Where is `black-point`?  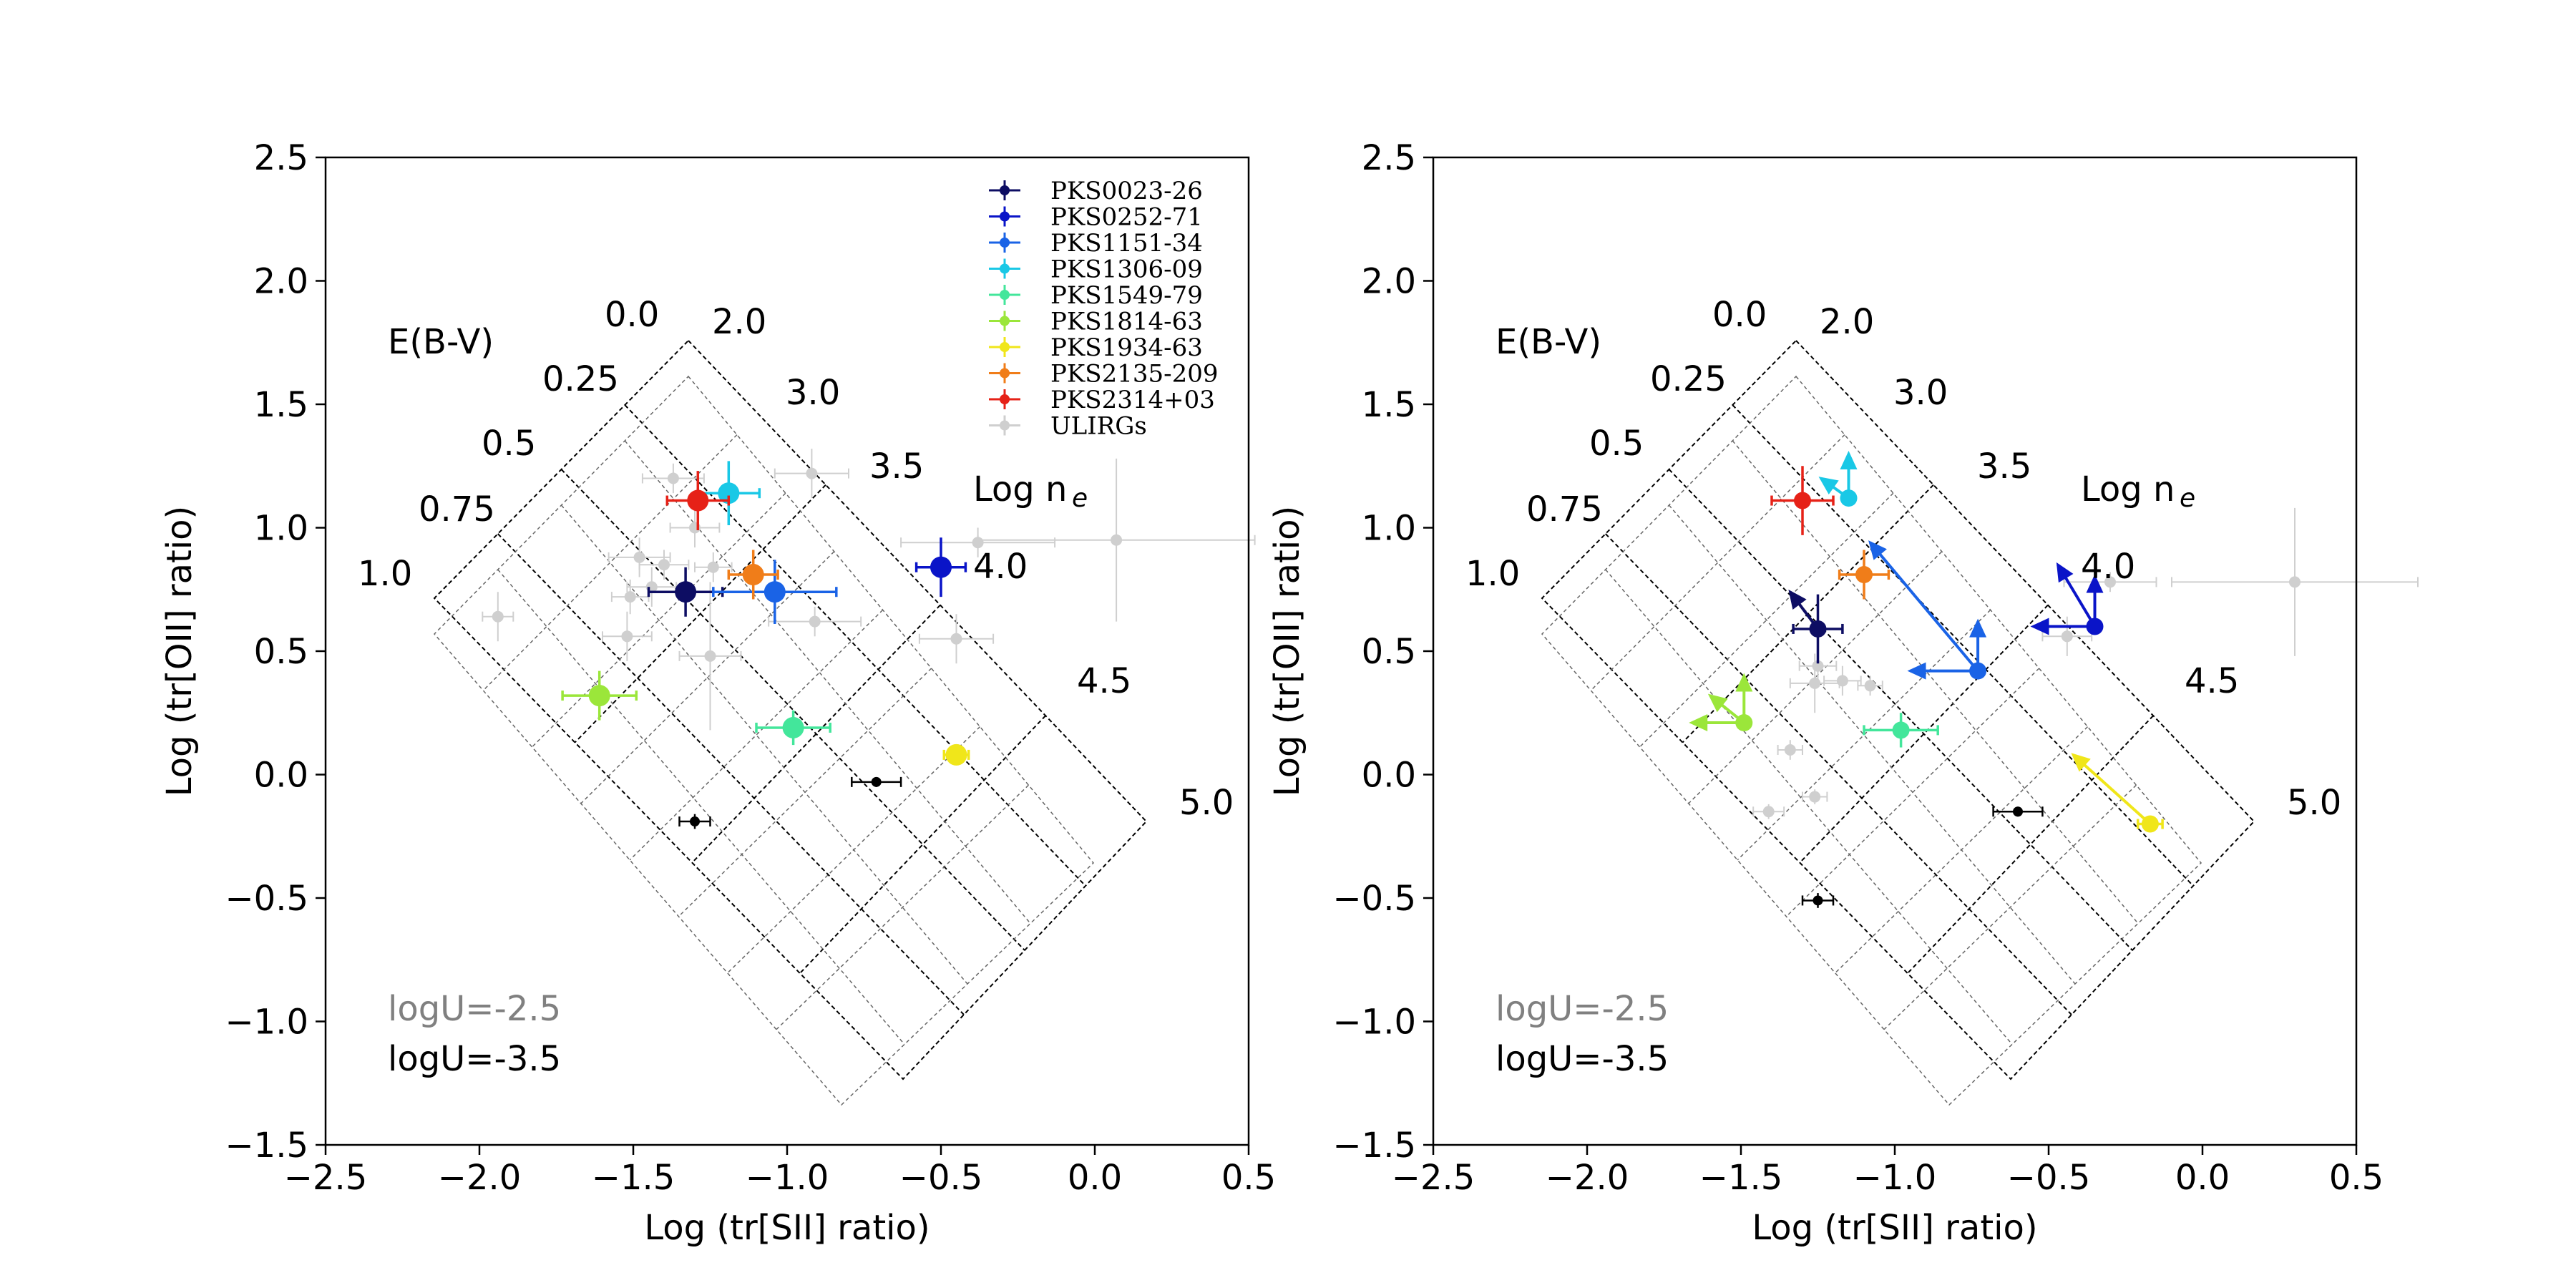
black-point is located at coordinates (695, 822).